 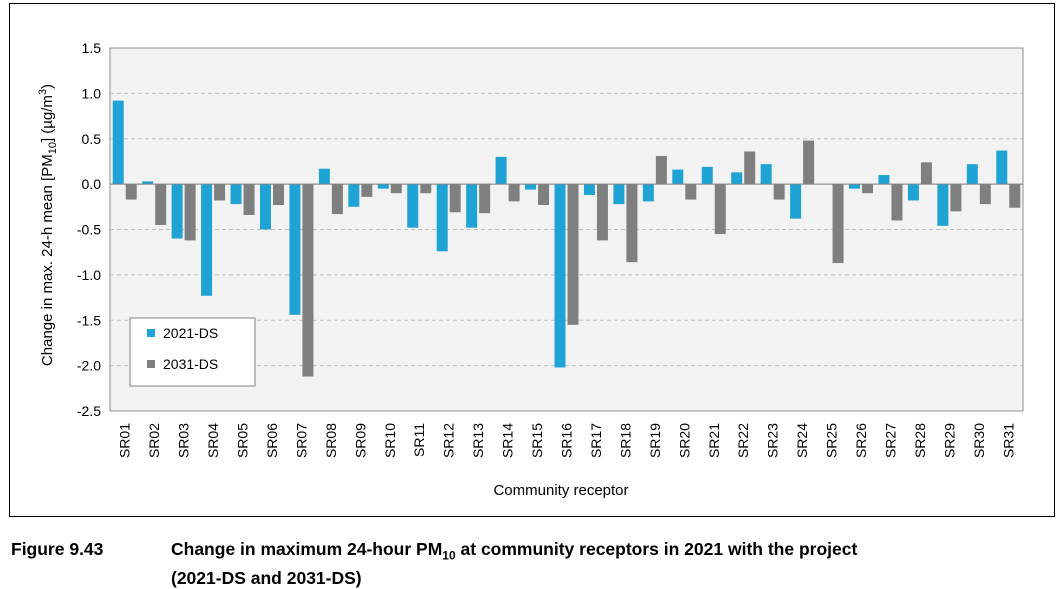 I want to click on bar-2021-DS-SR18, so click(x=619, y=194).